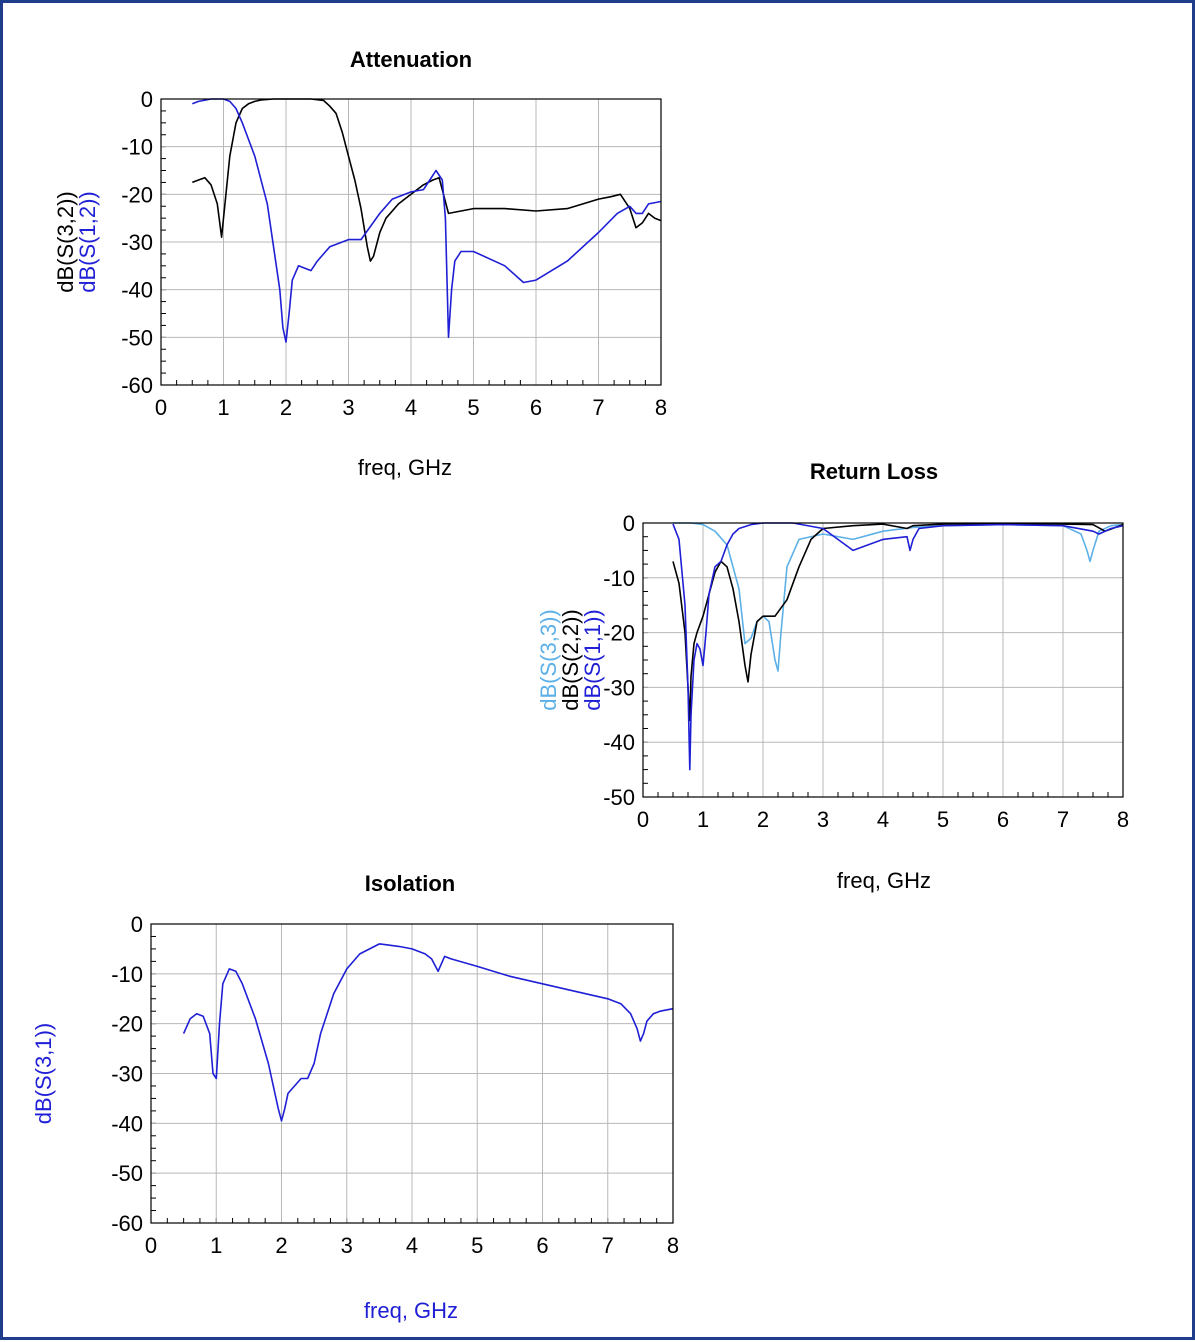  I want to click on attenuation-plot: 0 1 2 3 4 5 6 7 8 0 -10 -20 -30 -40 -50 -60, so click(394, 253).